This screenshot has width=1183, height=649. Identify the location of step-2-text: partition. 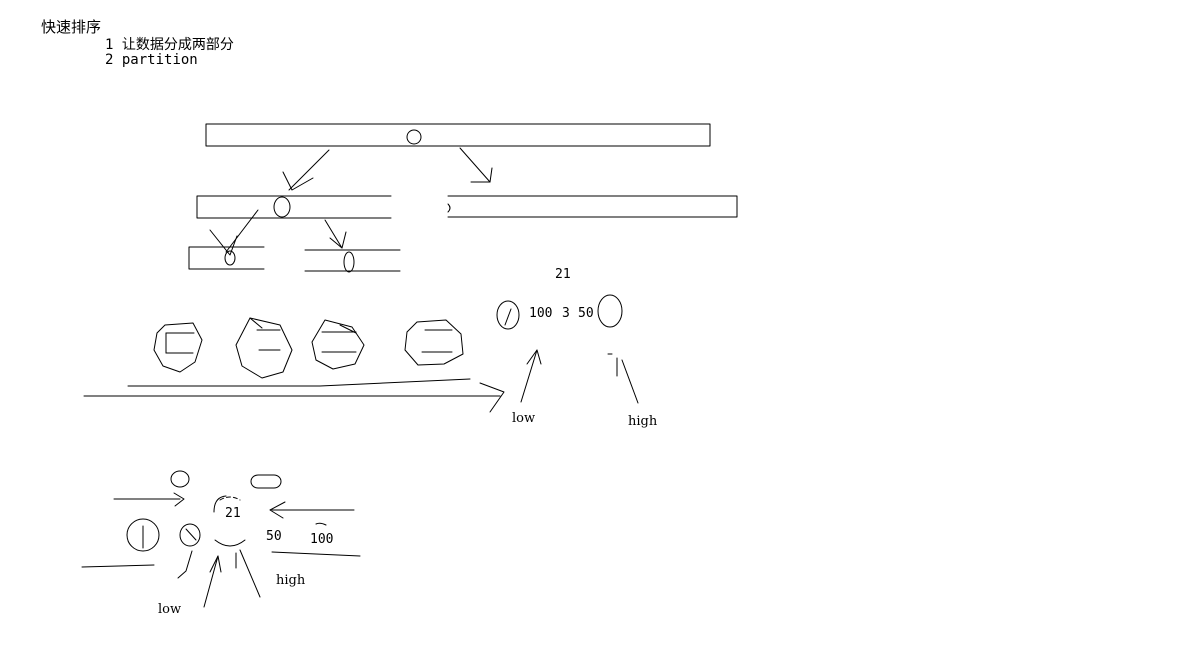
(159, 60).